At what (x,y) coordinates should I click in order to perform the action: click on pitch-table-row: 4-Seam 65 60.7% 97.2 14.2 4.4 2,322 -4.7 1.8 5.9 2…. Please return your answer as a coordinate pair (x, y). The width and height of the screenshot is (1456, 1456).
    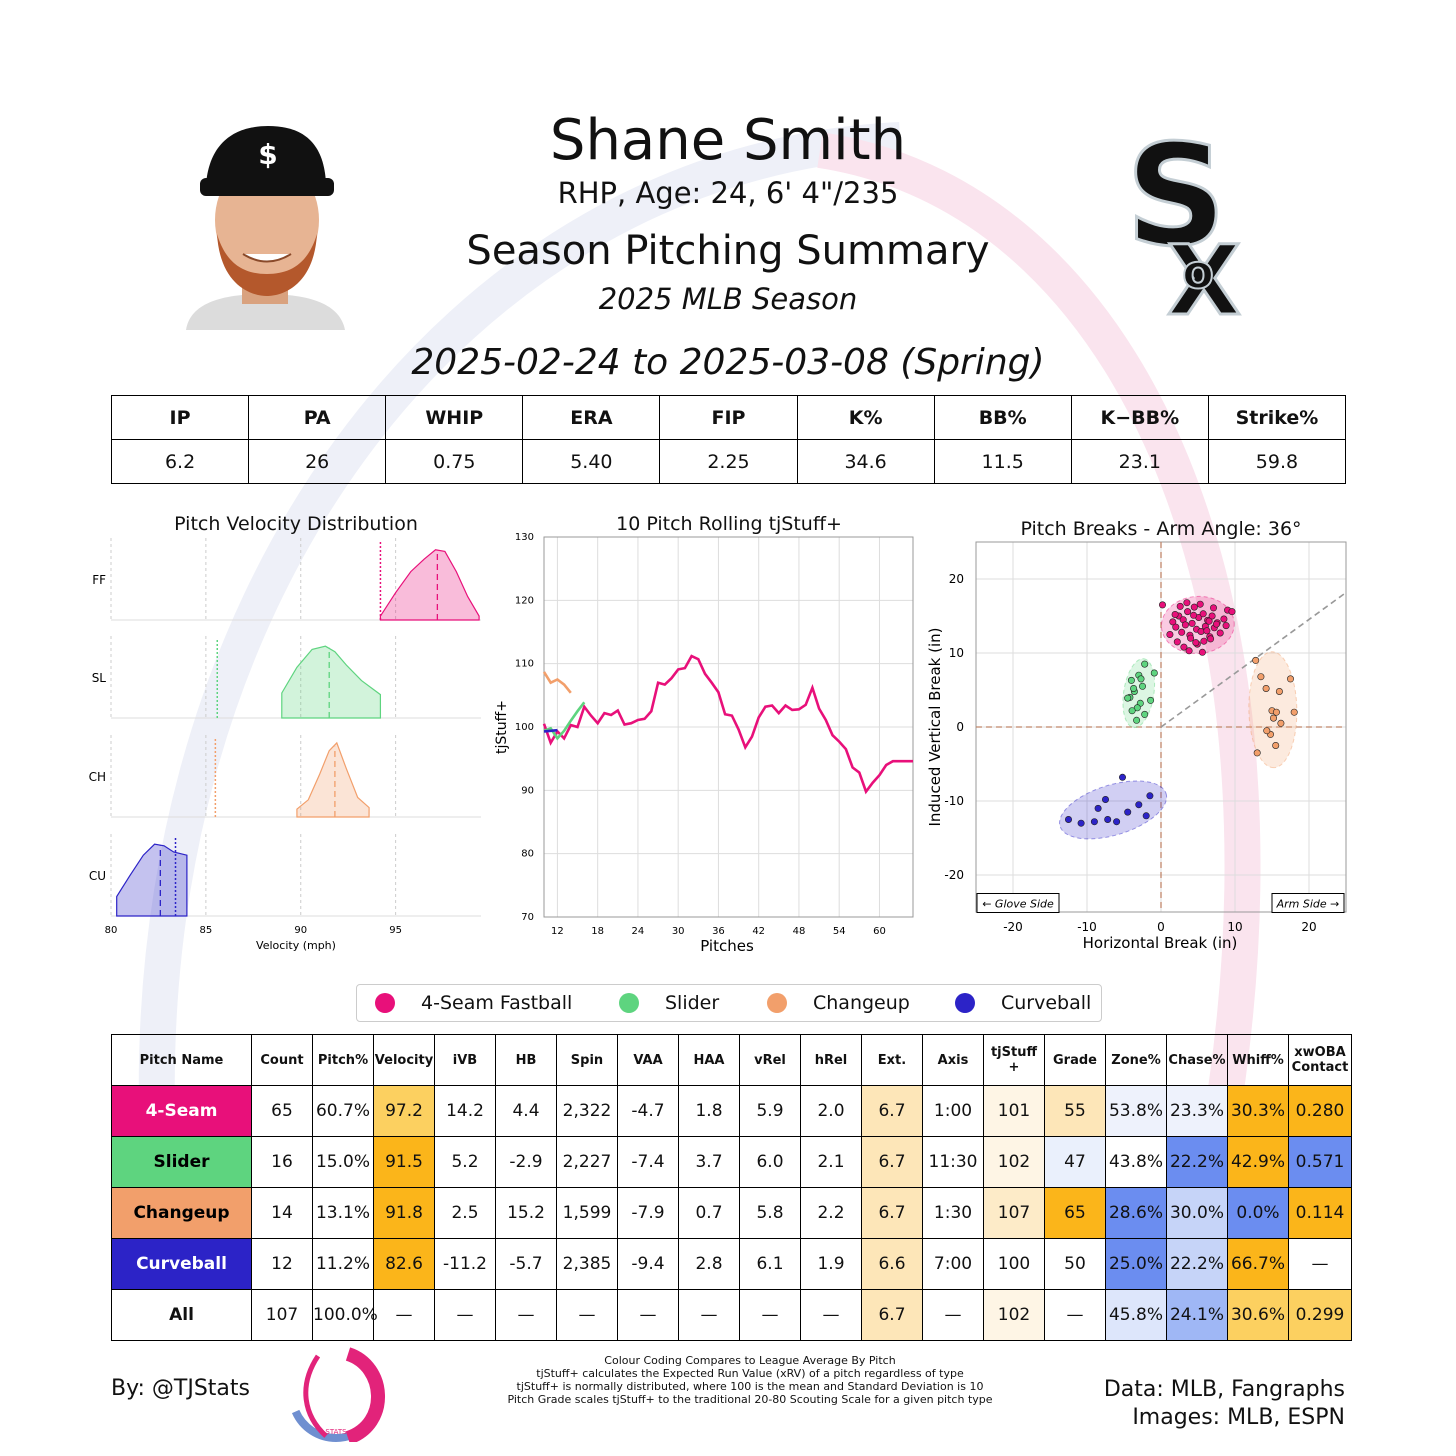
    Looking at the image, I should click on (731, 1111).